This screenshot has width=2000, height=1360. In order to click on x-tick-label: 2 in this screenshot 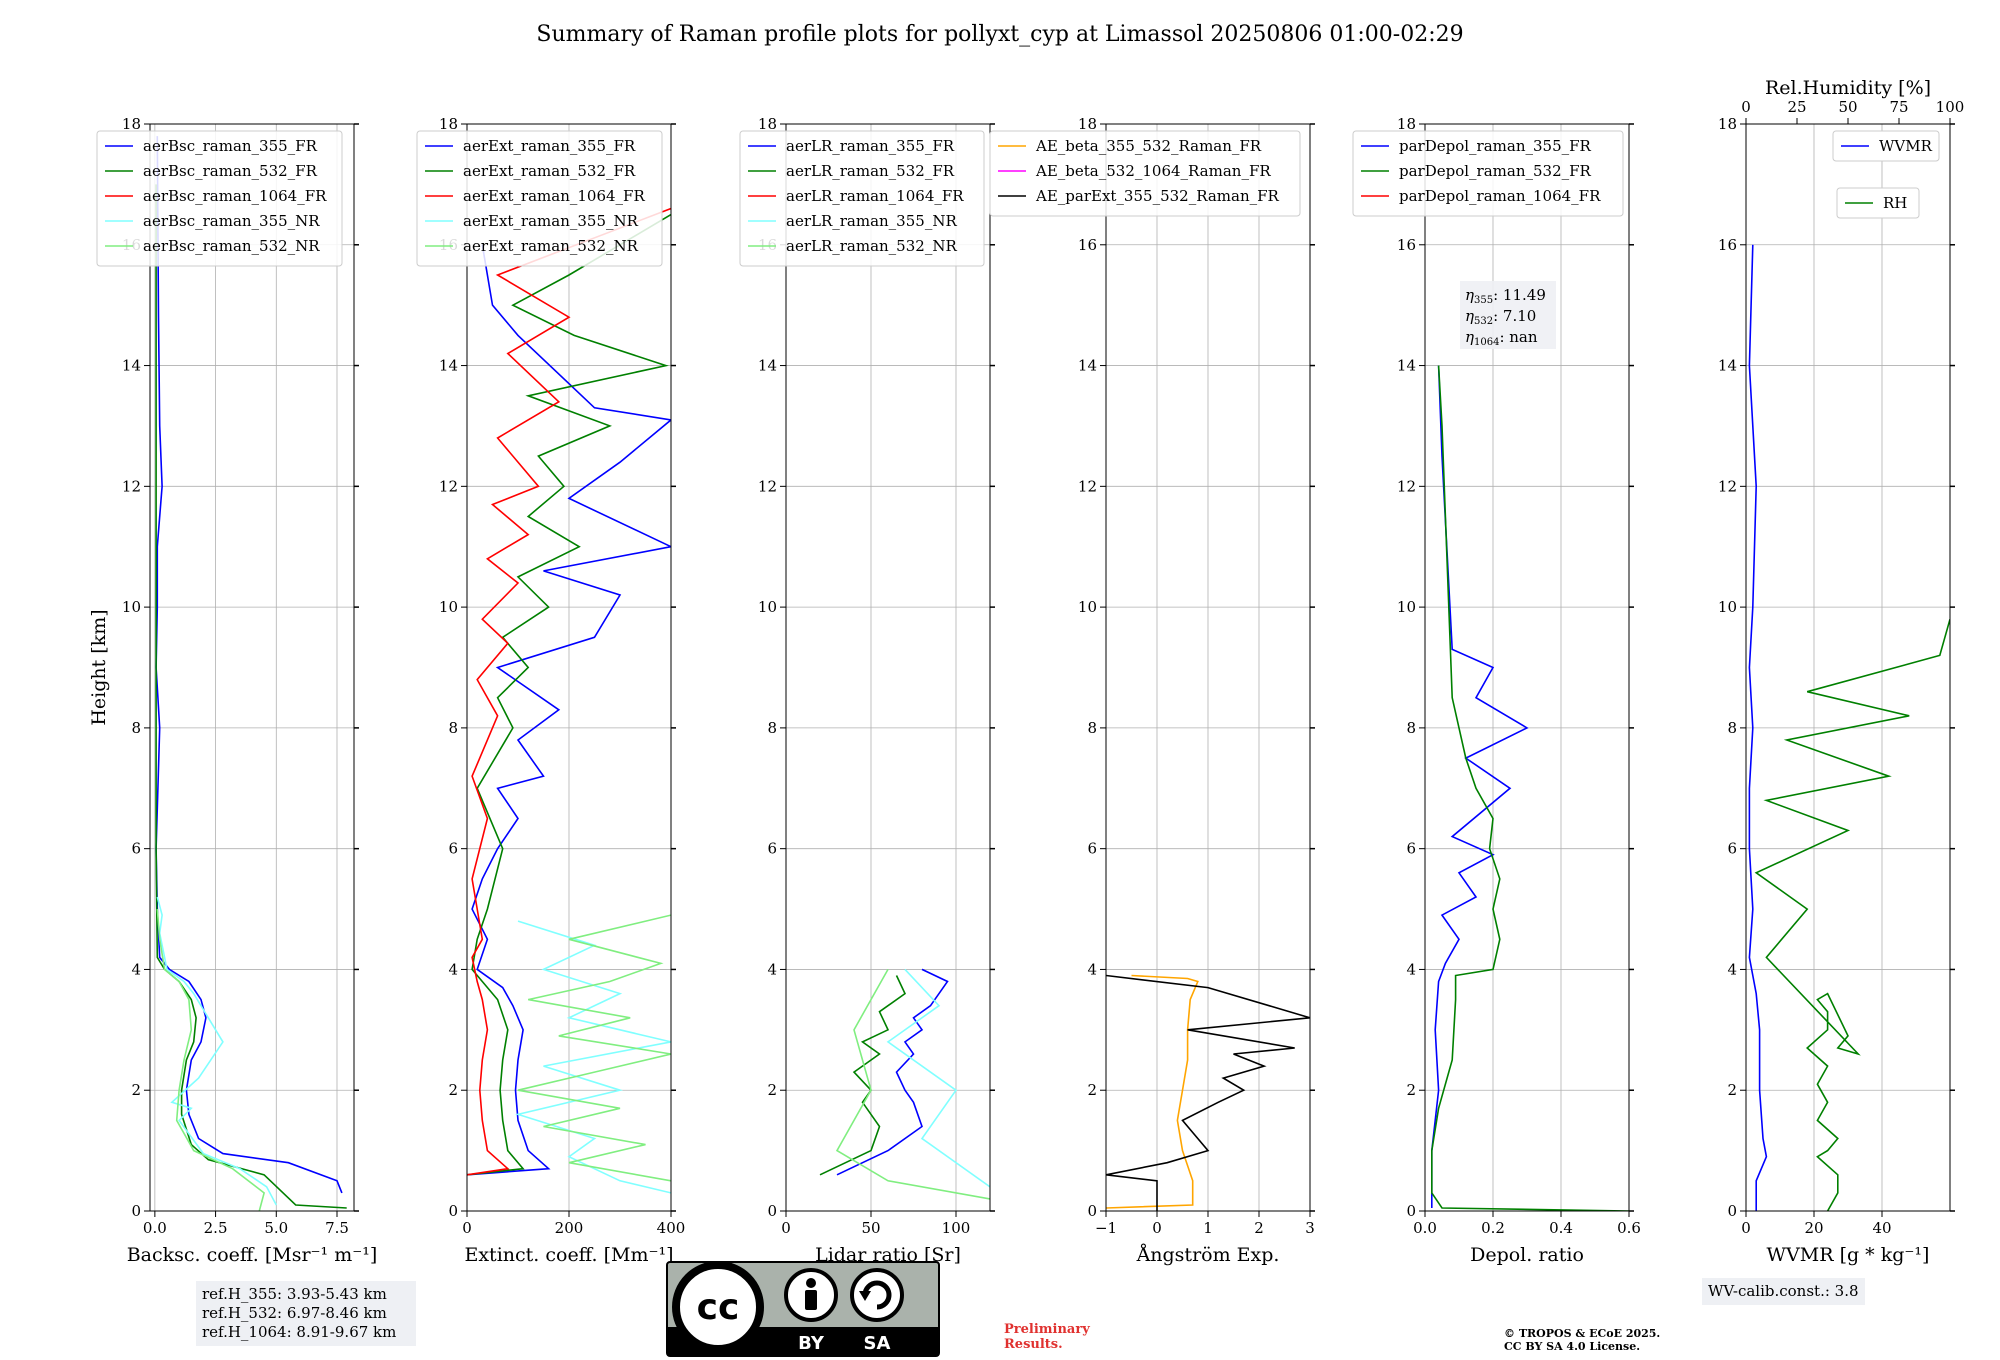, I will do `click(1259, 1228)`.